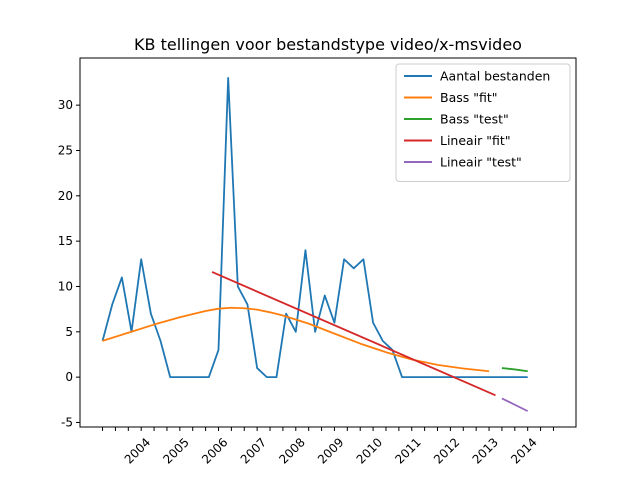  What do you see at coordinates (474, 119) in the screenshot?
I see `legend-label: Bass "test"` at bounding box center [474, 119].